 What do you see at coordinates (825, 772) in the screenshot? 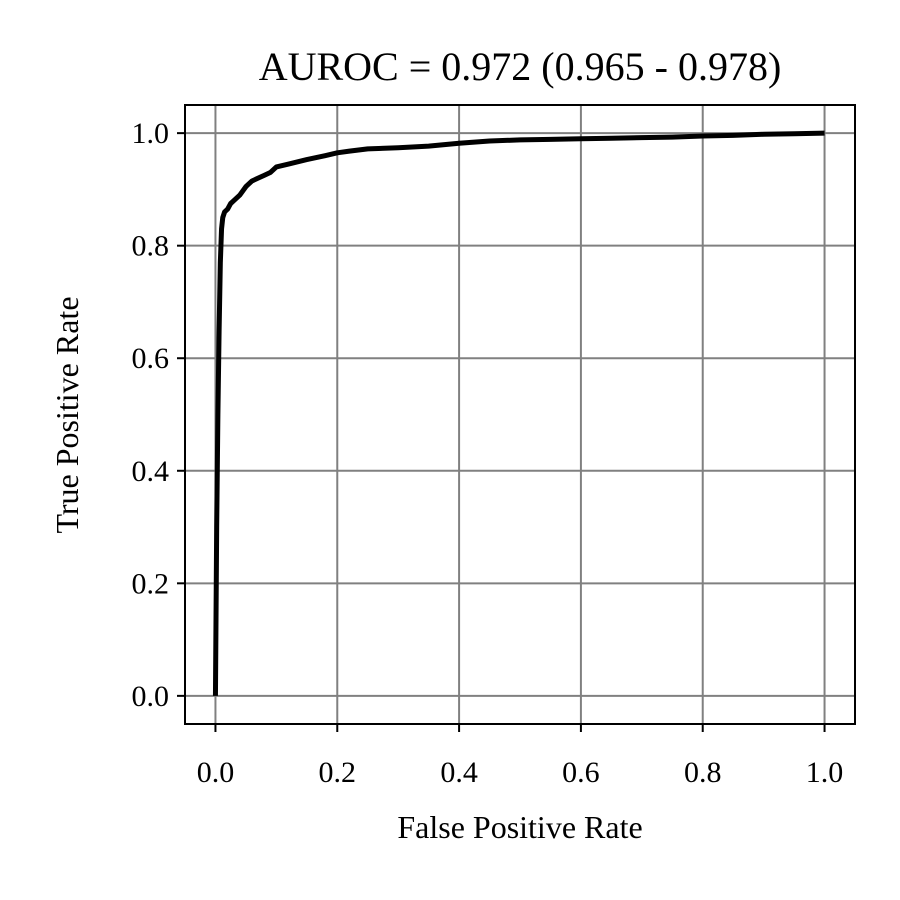
I see `x-tick-label-5: 1.0` at bounding box center [825, 772].